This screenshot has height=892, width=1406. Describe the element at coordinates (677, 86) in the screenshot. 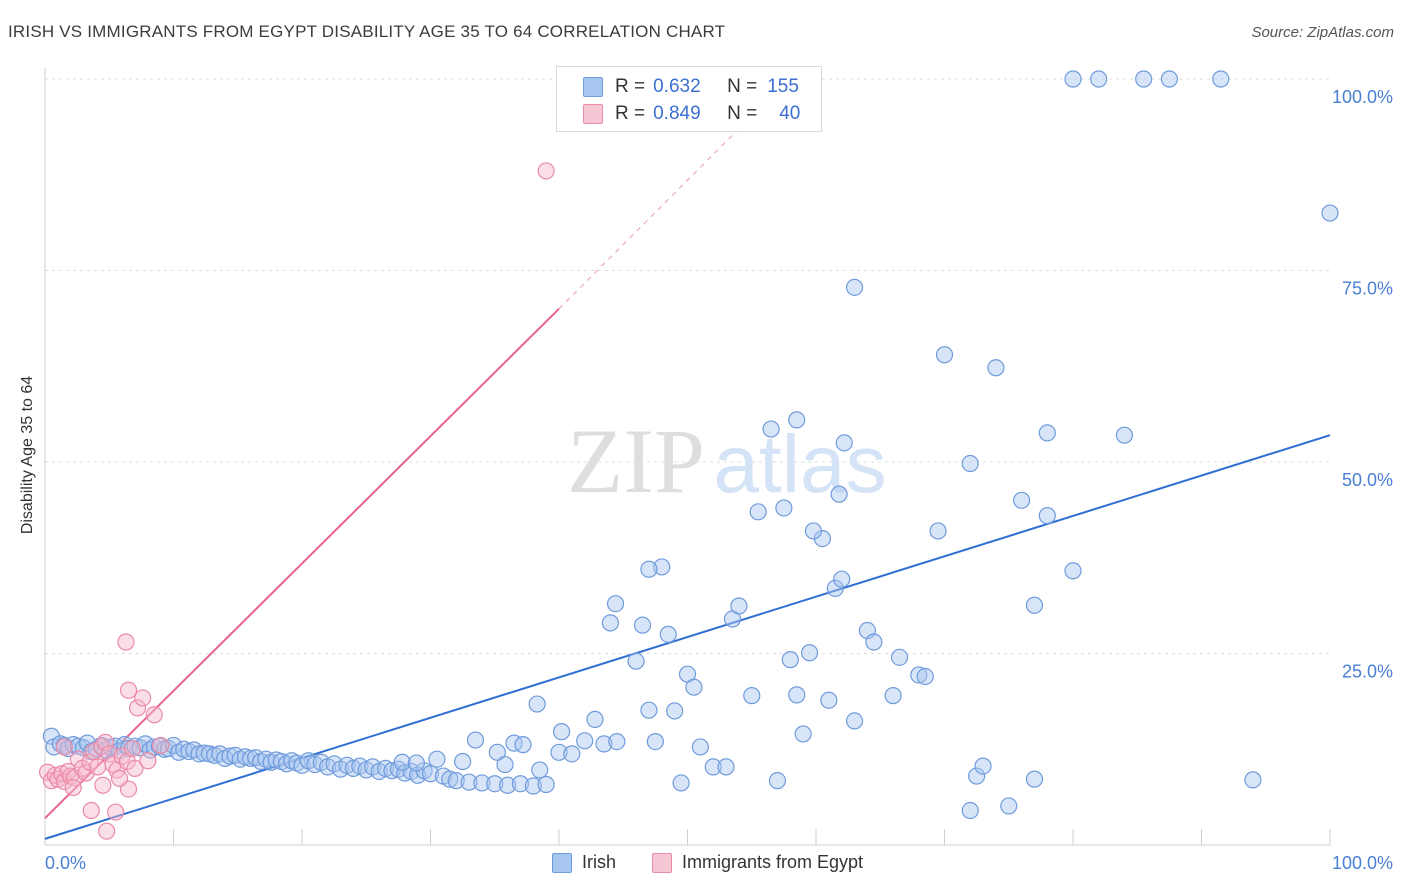

I see `irish-r-value: 0.632` at that location.